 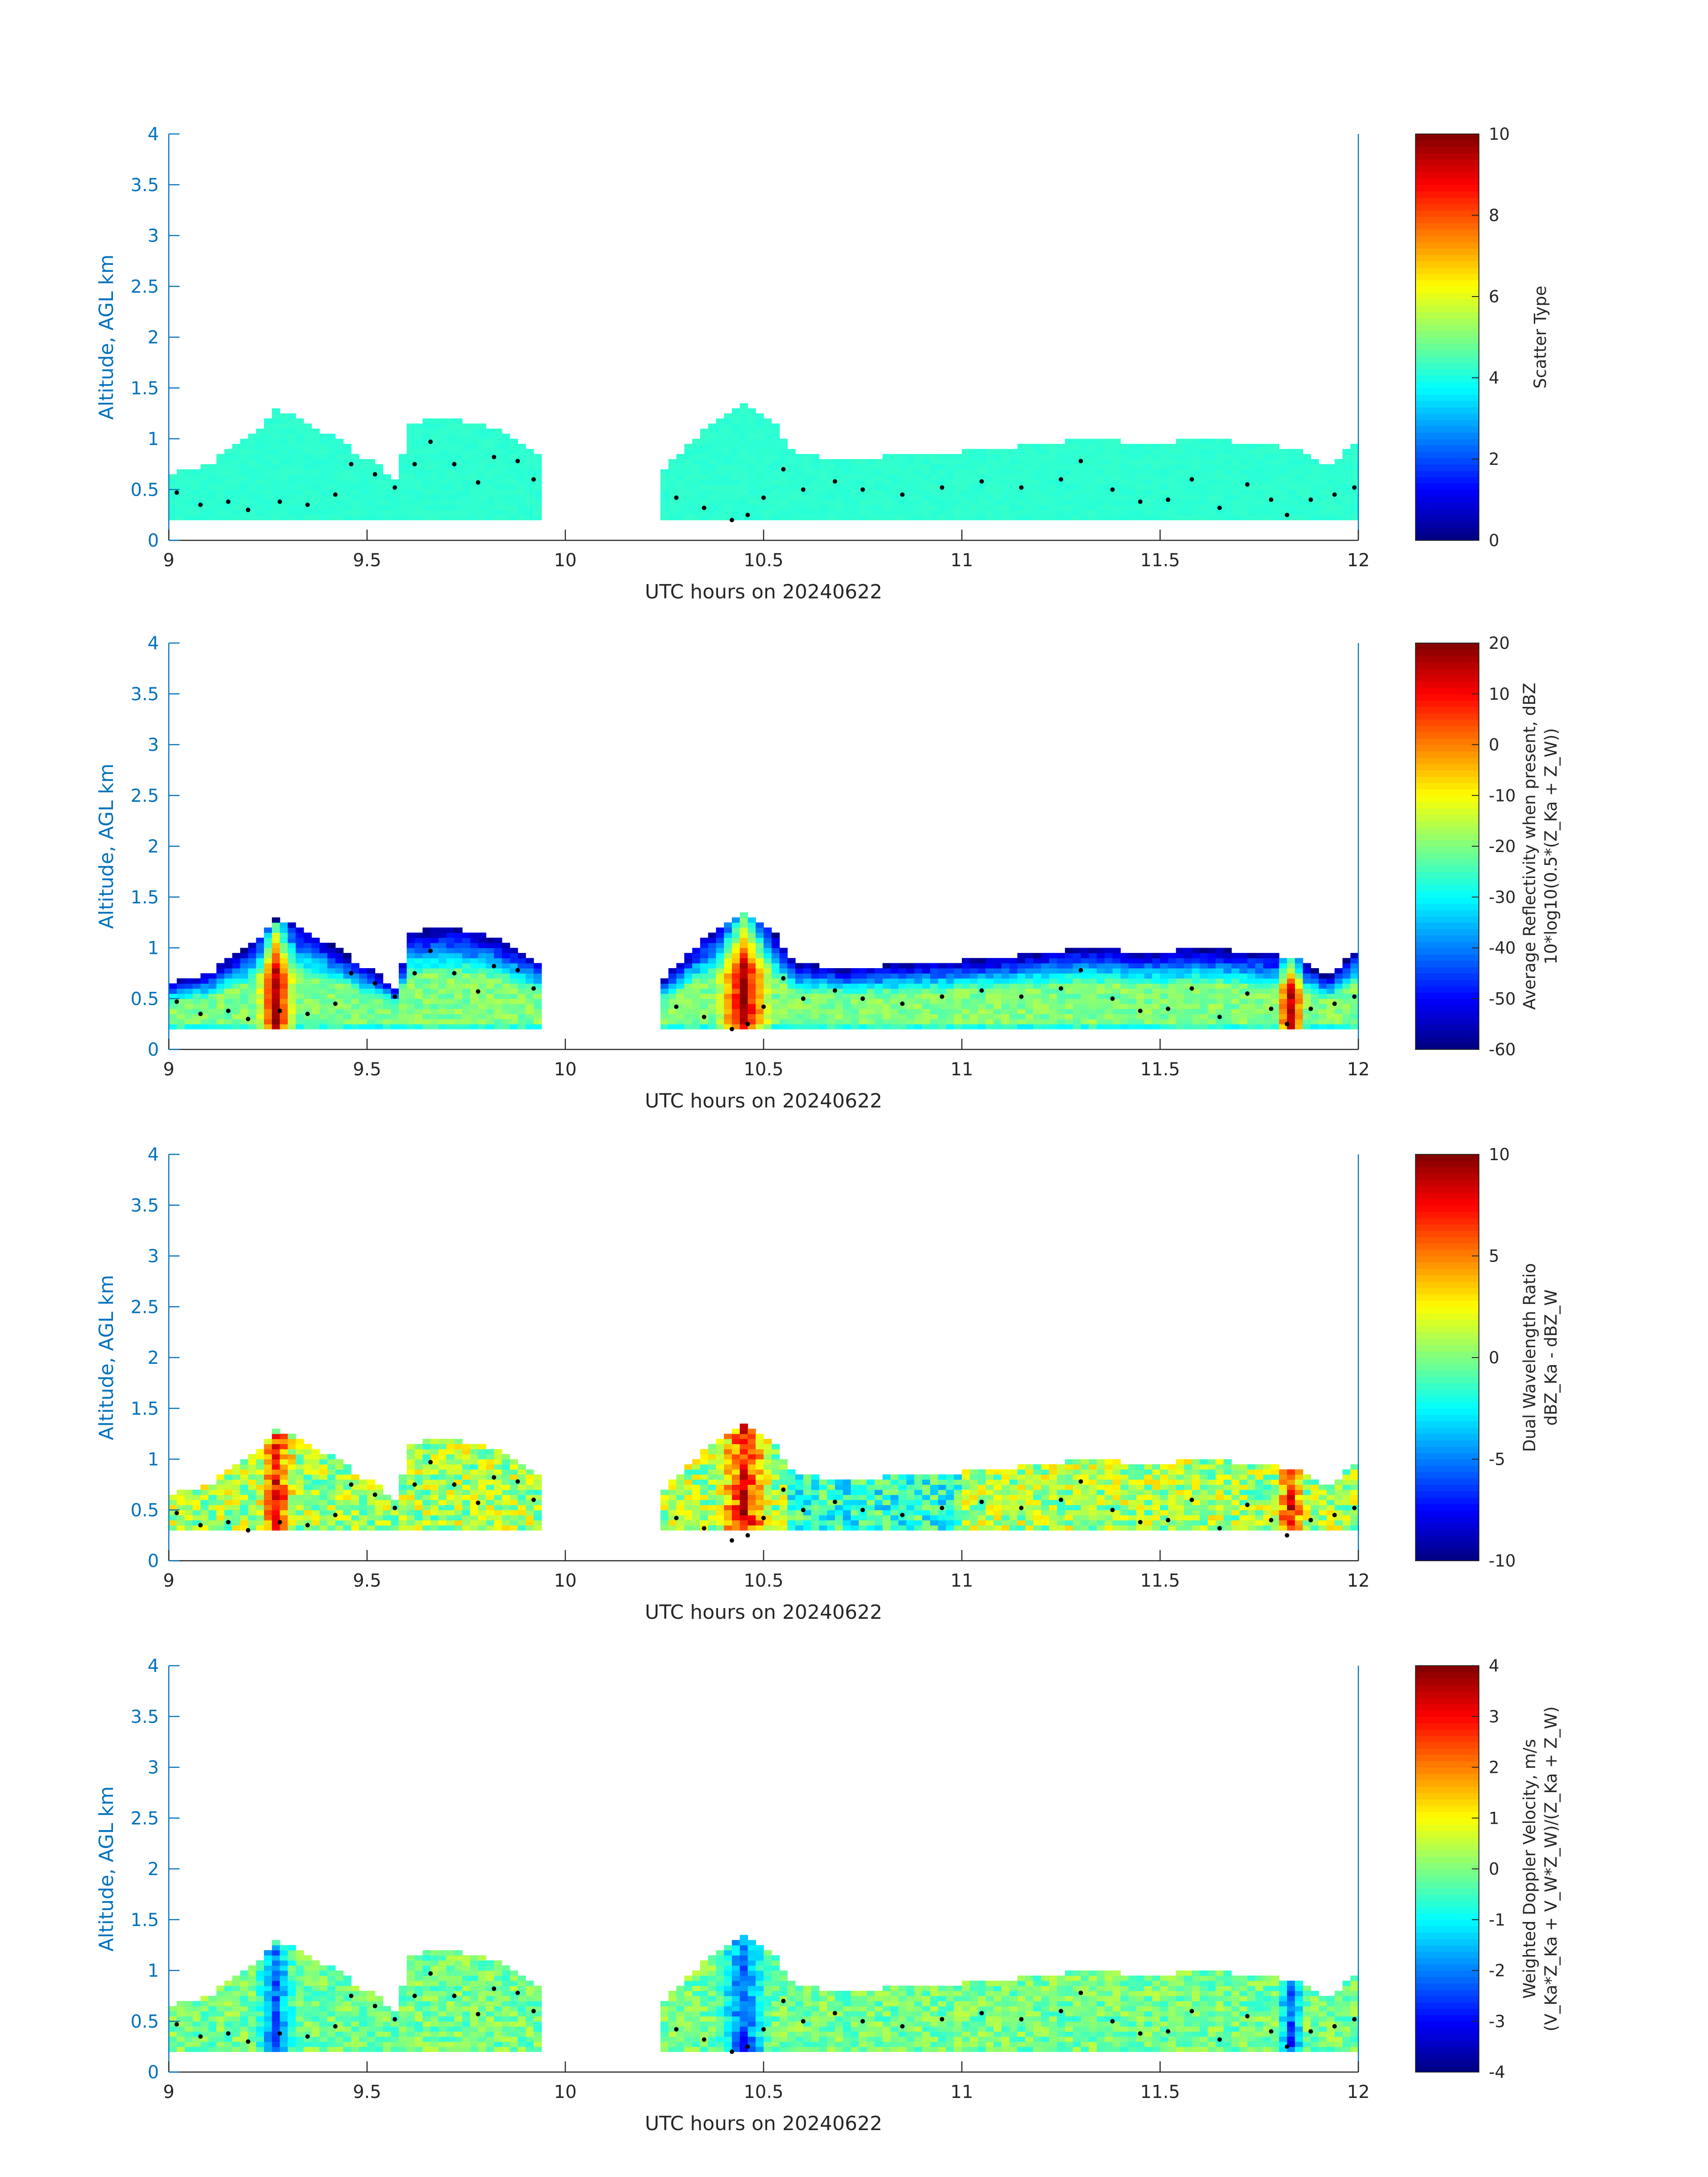 I want to click on colorbar-tick-label: -60, so click(x=1502, y=1049).